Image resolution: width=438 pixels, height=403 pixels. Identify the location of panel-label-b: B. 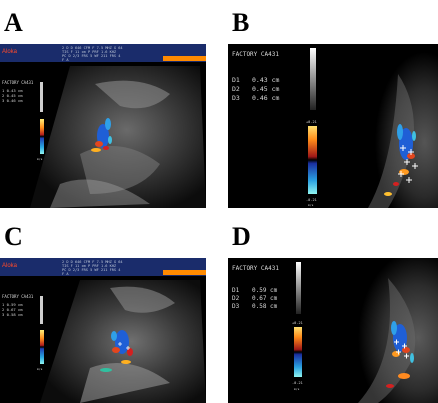
(241, 22).